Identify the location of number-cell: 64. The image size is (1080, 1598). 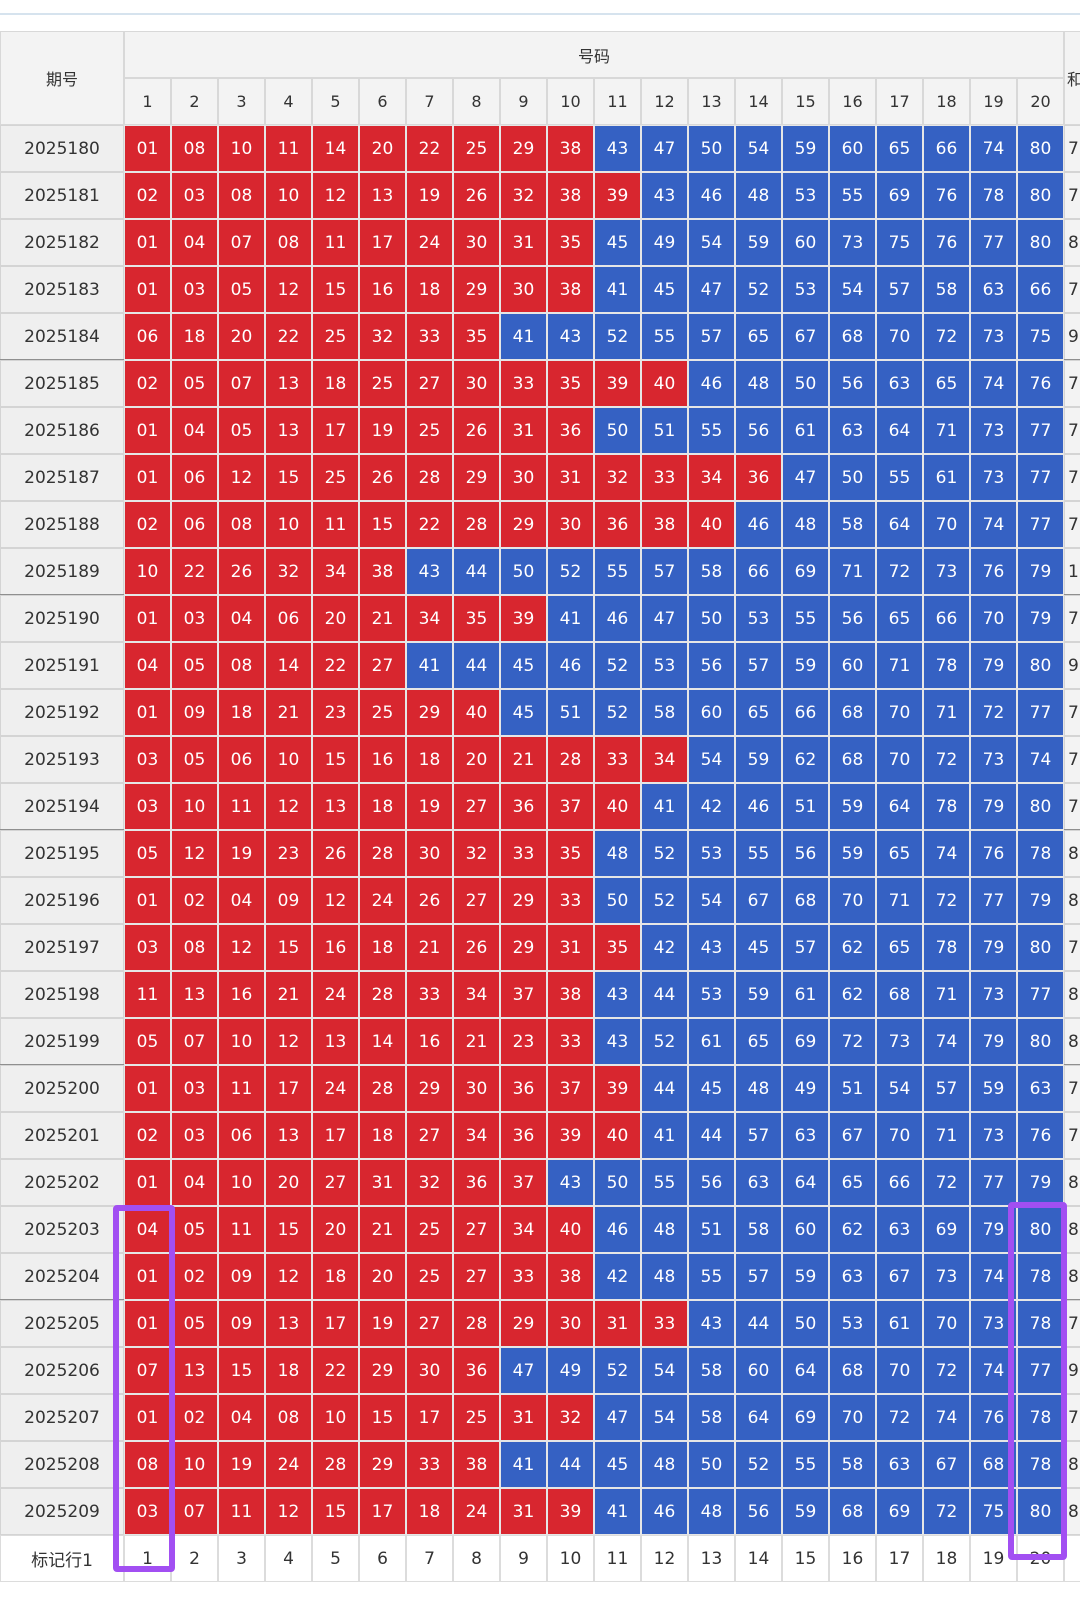
(805, 1370).